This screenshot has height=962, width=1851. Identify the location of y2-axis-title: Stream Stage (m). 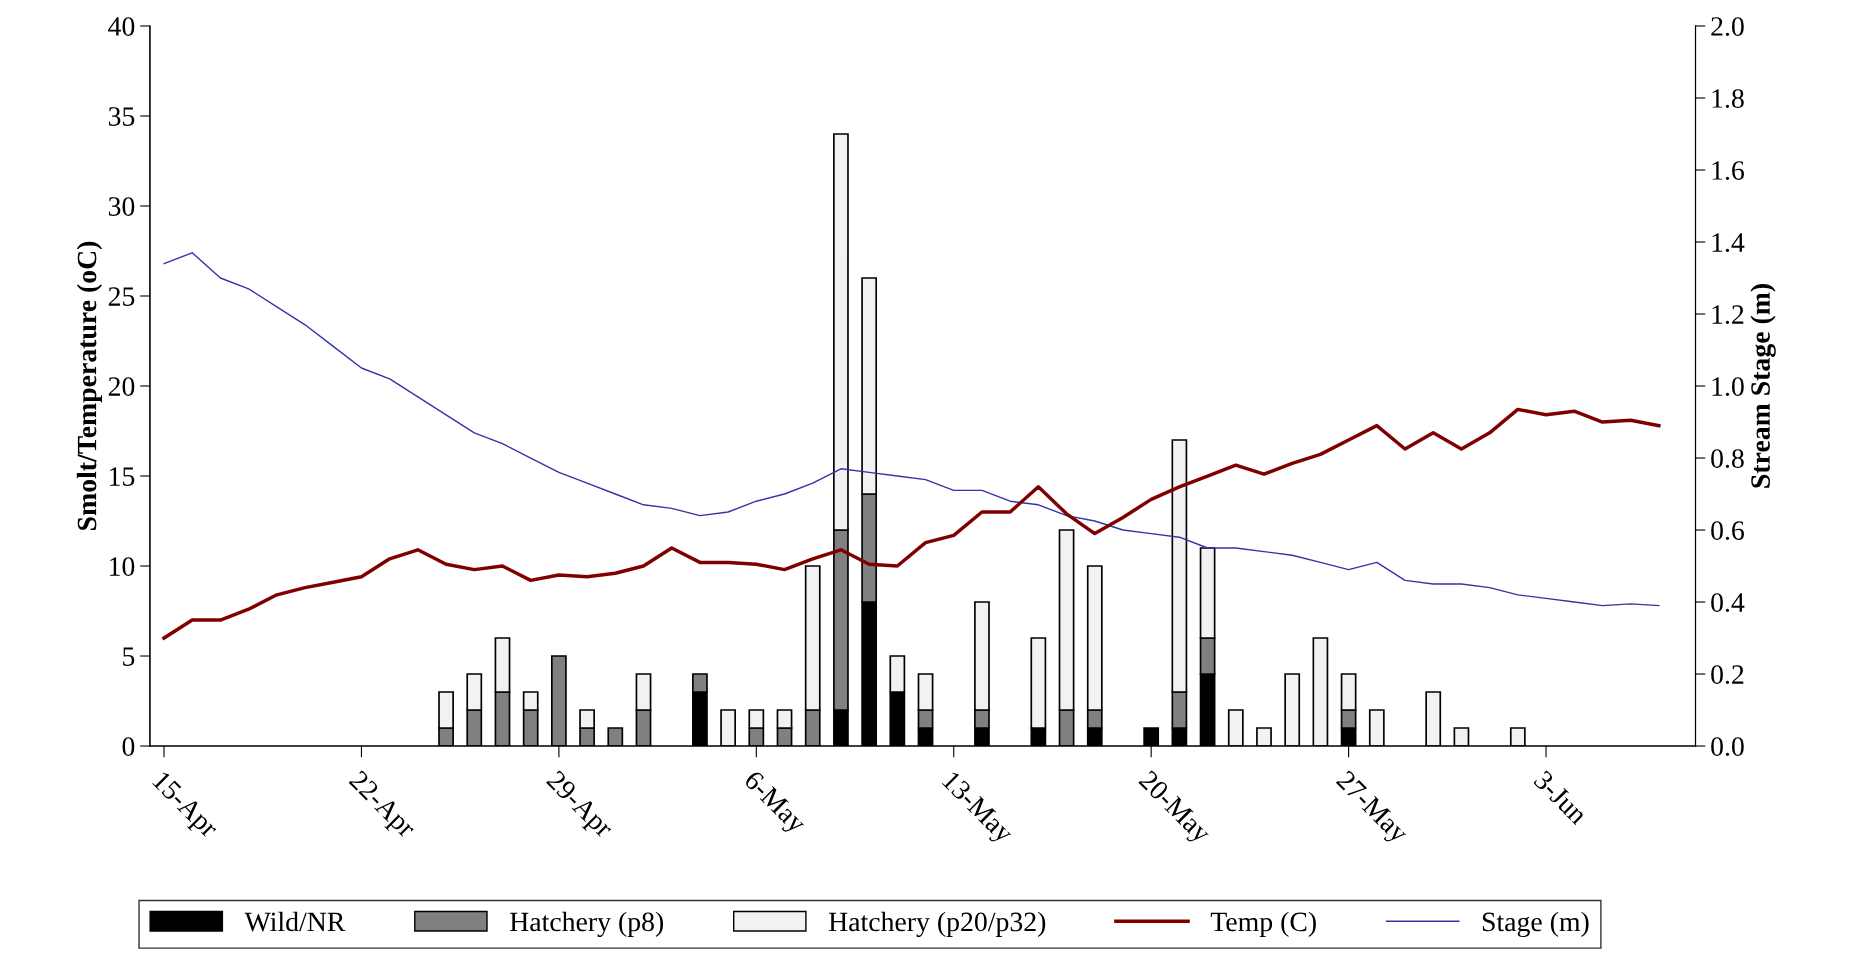
(1763, 386).